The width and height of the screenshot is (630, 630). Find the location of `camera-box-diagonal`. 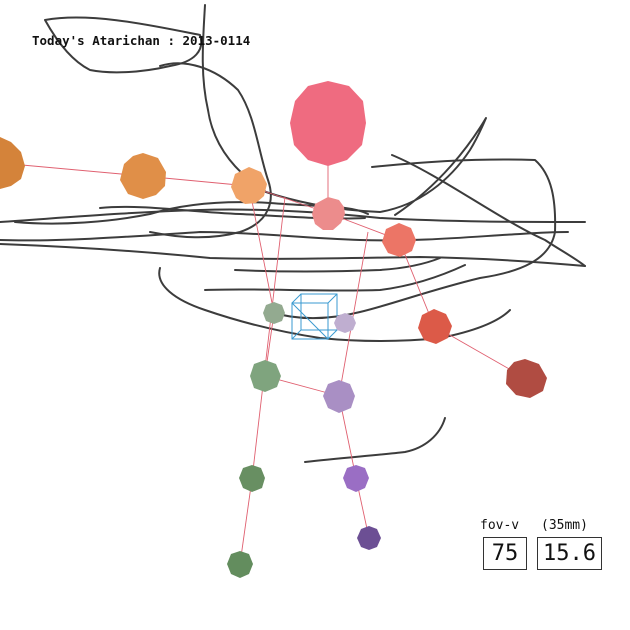

camera-box-diagonal is located at coordinates (310, 321).